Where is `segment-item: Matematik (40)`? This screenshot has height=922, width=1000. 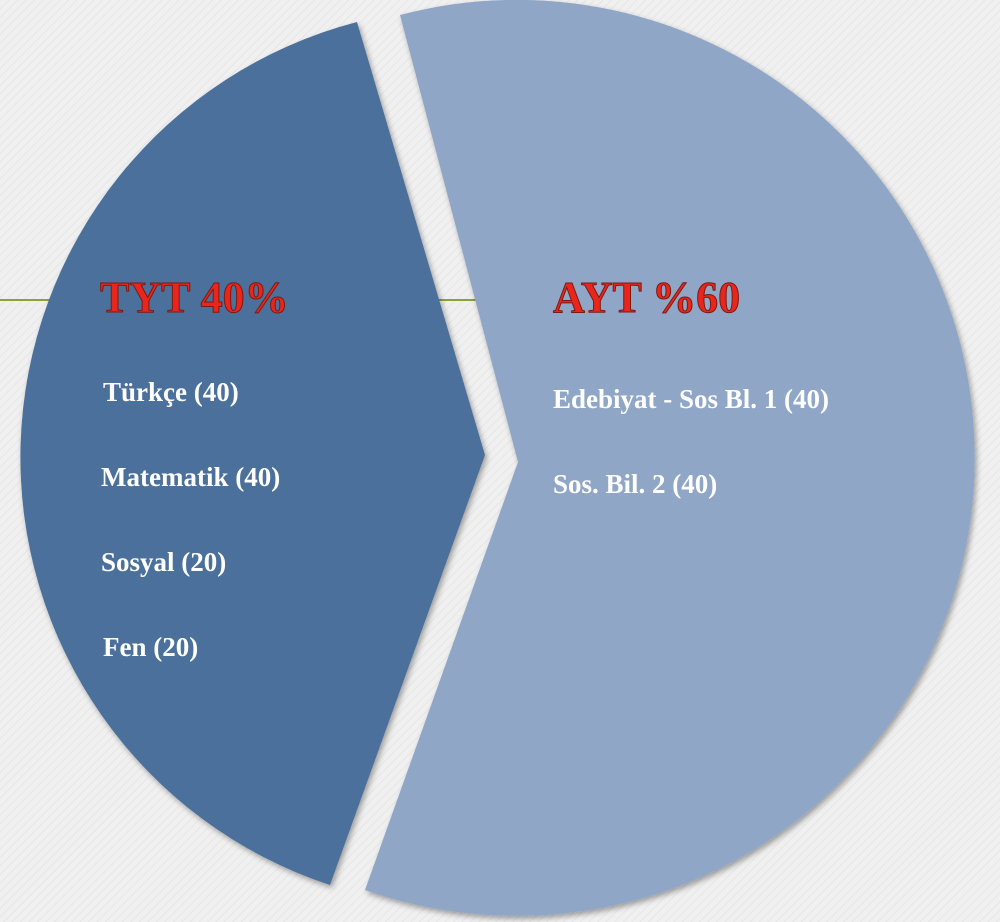 segment-item: Matematik (40) is located at coordinates (190, 477).